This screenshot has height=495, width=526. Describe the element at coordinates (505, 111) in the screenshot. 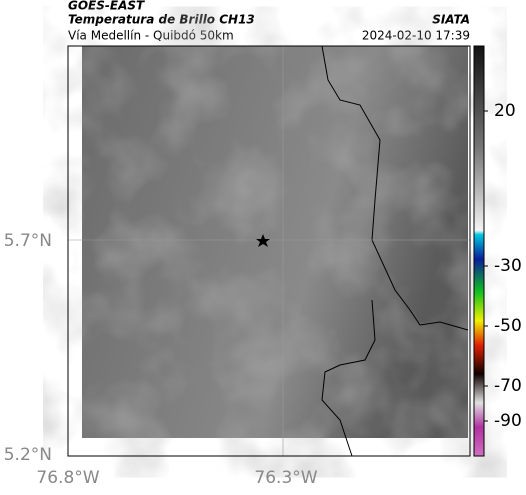

I see `colorbar-label: 20` at that location.